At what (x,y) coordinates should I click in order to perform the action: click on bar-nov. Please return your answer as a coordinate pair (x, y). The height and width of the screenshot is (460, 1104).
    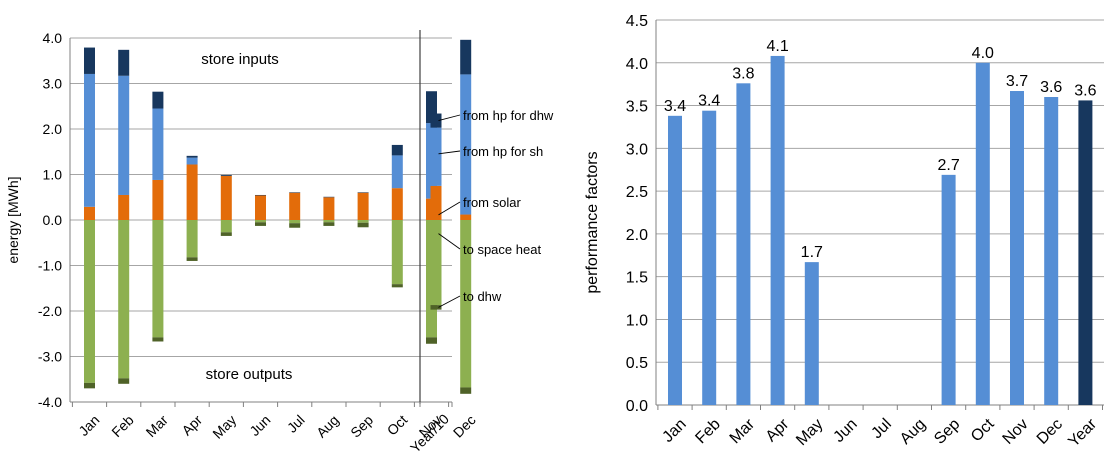
    Looking at the image, I should click on (1017, 248).